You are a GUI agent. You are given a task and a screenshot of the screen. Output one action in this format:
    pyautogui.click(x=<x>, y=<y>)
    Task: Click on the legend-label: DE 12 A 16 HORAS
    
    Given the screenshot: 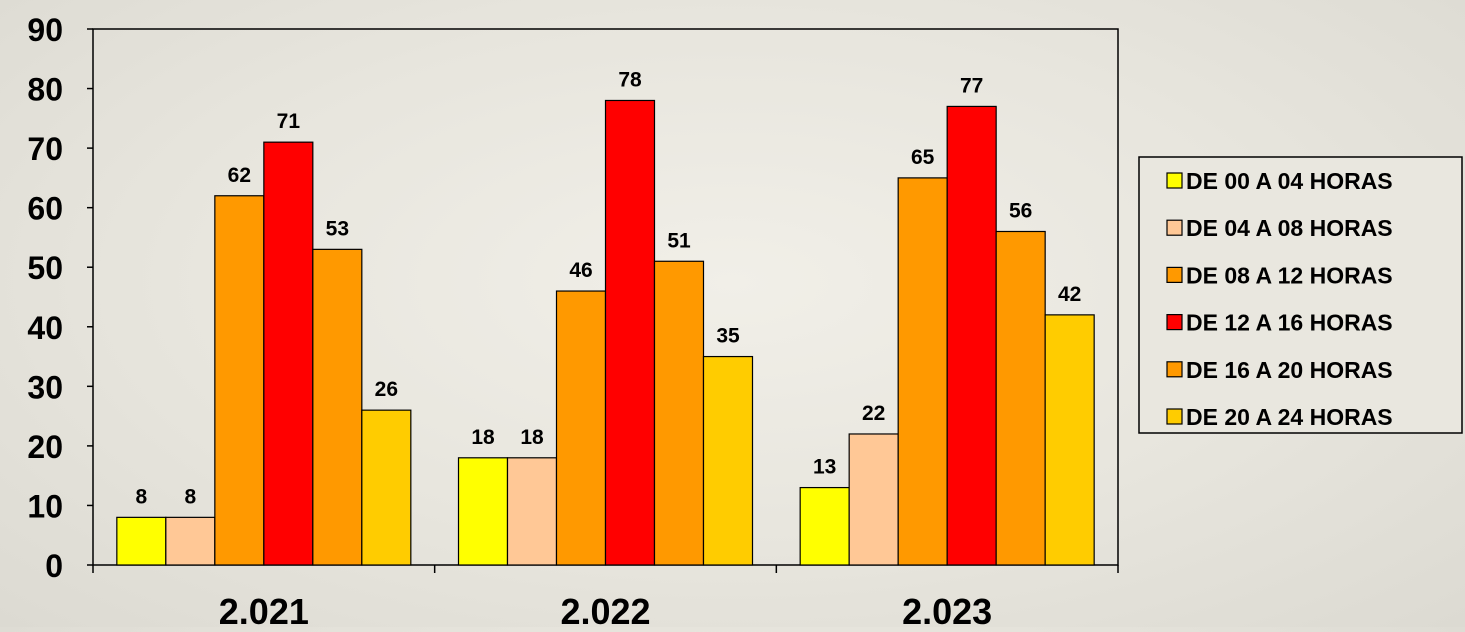 What is the action you would take?
    pyautogui.click(x=1289, y=323)
    